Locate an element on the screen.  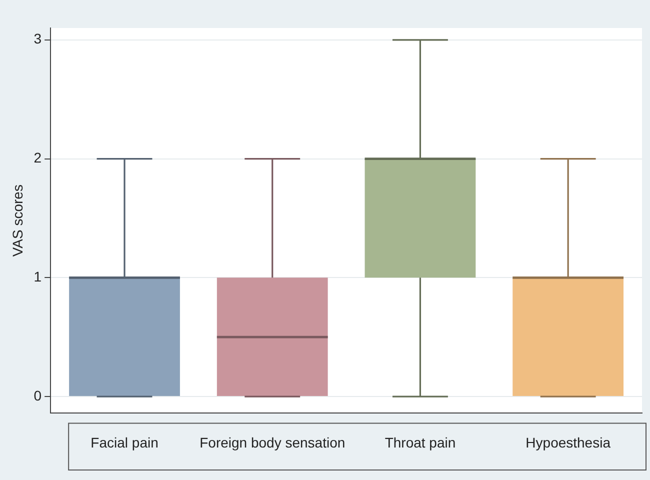
x-tick-label: Throat pain is located at coordinates (420, 442).